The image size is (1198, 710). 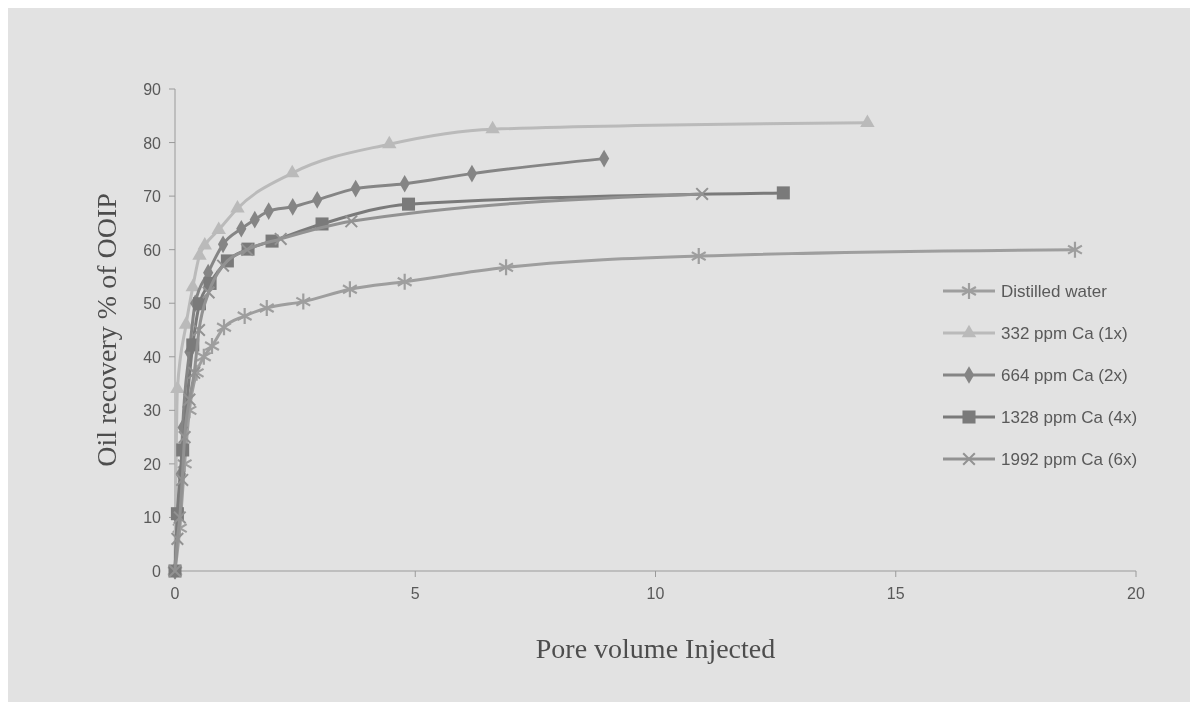 What do you see at coordinates (152, 411) in the screenshot?
I see `y-tick-label: 30` at bounding box center [152, 411].